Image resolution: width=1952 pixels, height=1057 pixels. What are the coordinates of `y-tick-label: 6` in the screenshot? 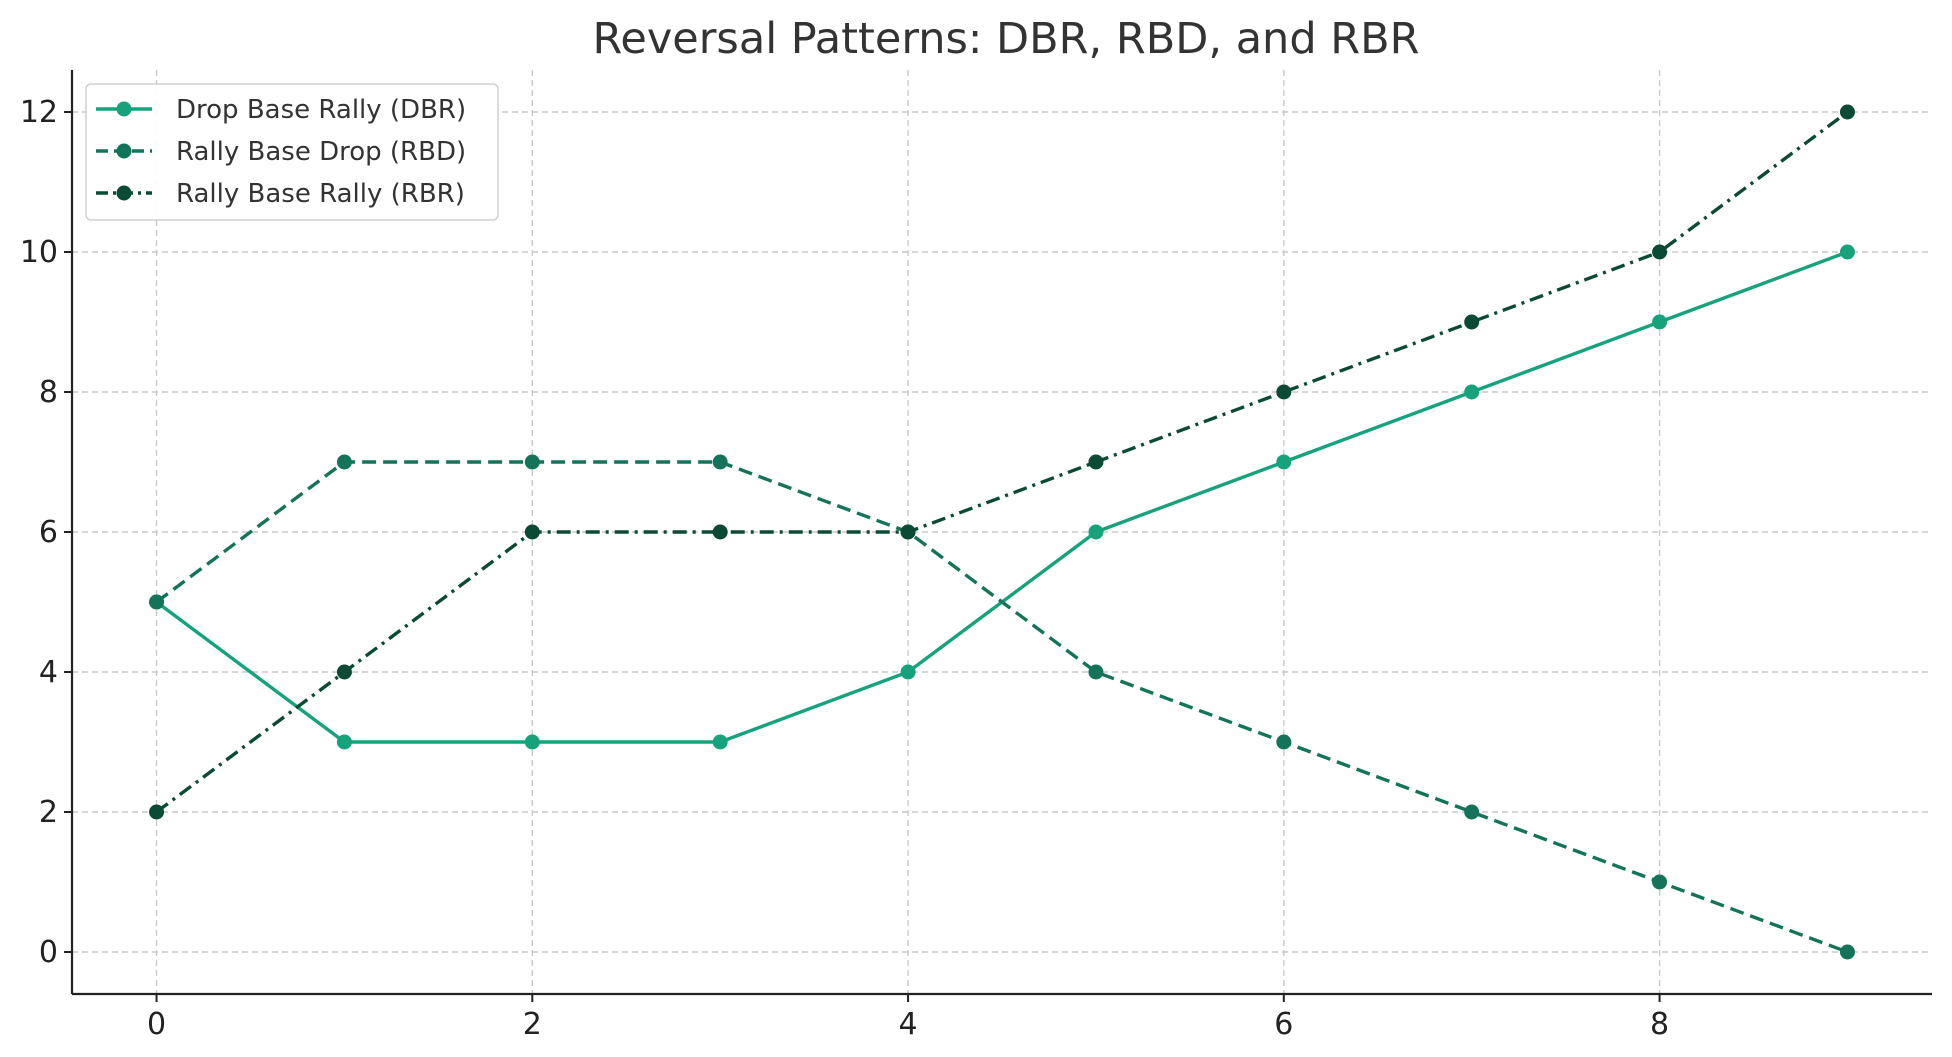 It's located at (48, 532).